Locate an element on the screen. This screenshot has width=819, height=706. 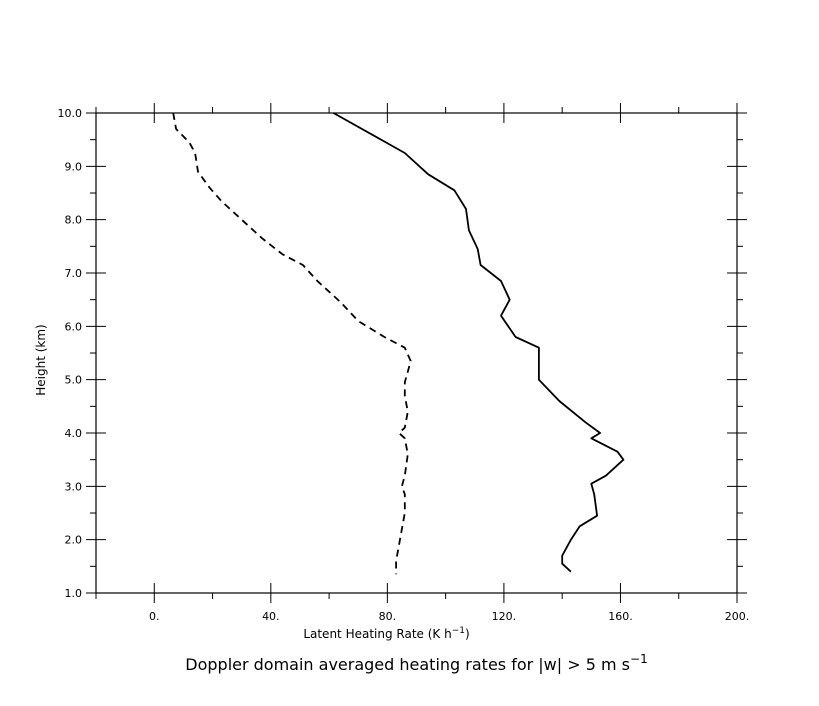
x-axis-title: Latent Heating Rate (K h−1) is located at coordinates (386, 633).